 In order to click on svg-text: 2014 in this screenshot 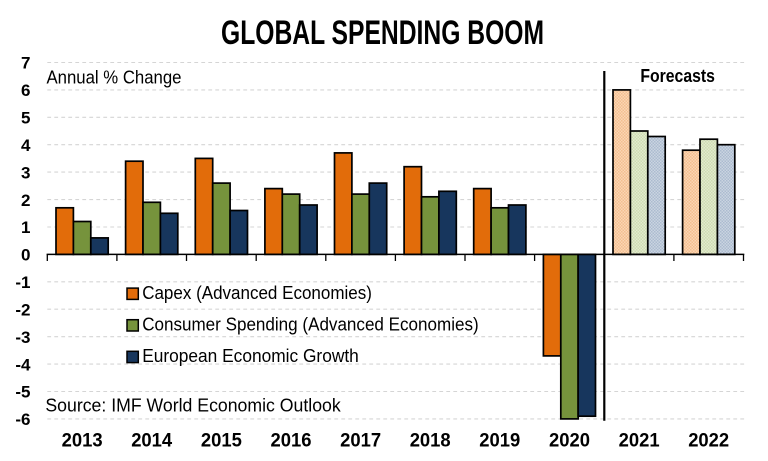, I will do `click(151, 441)`.